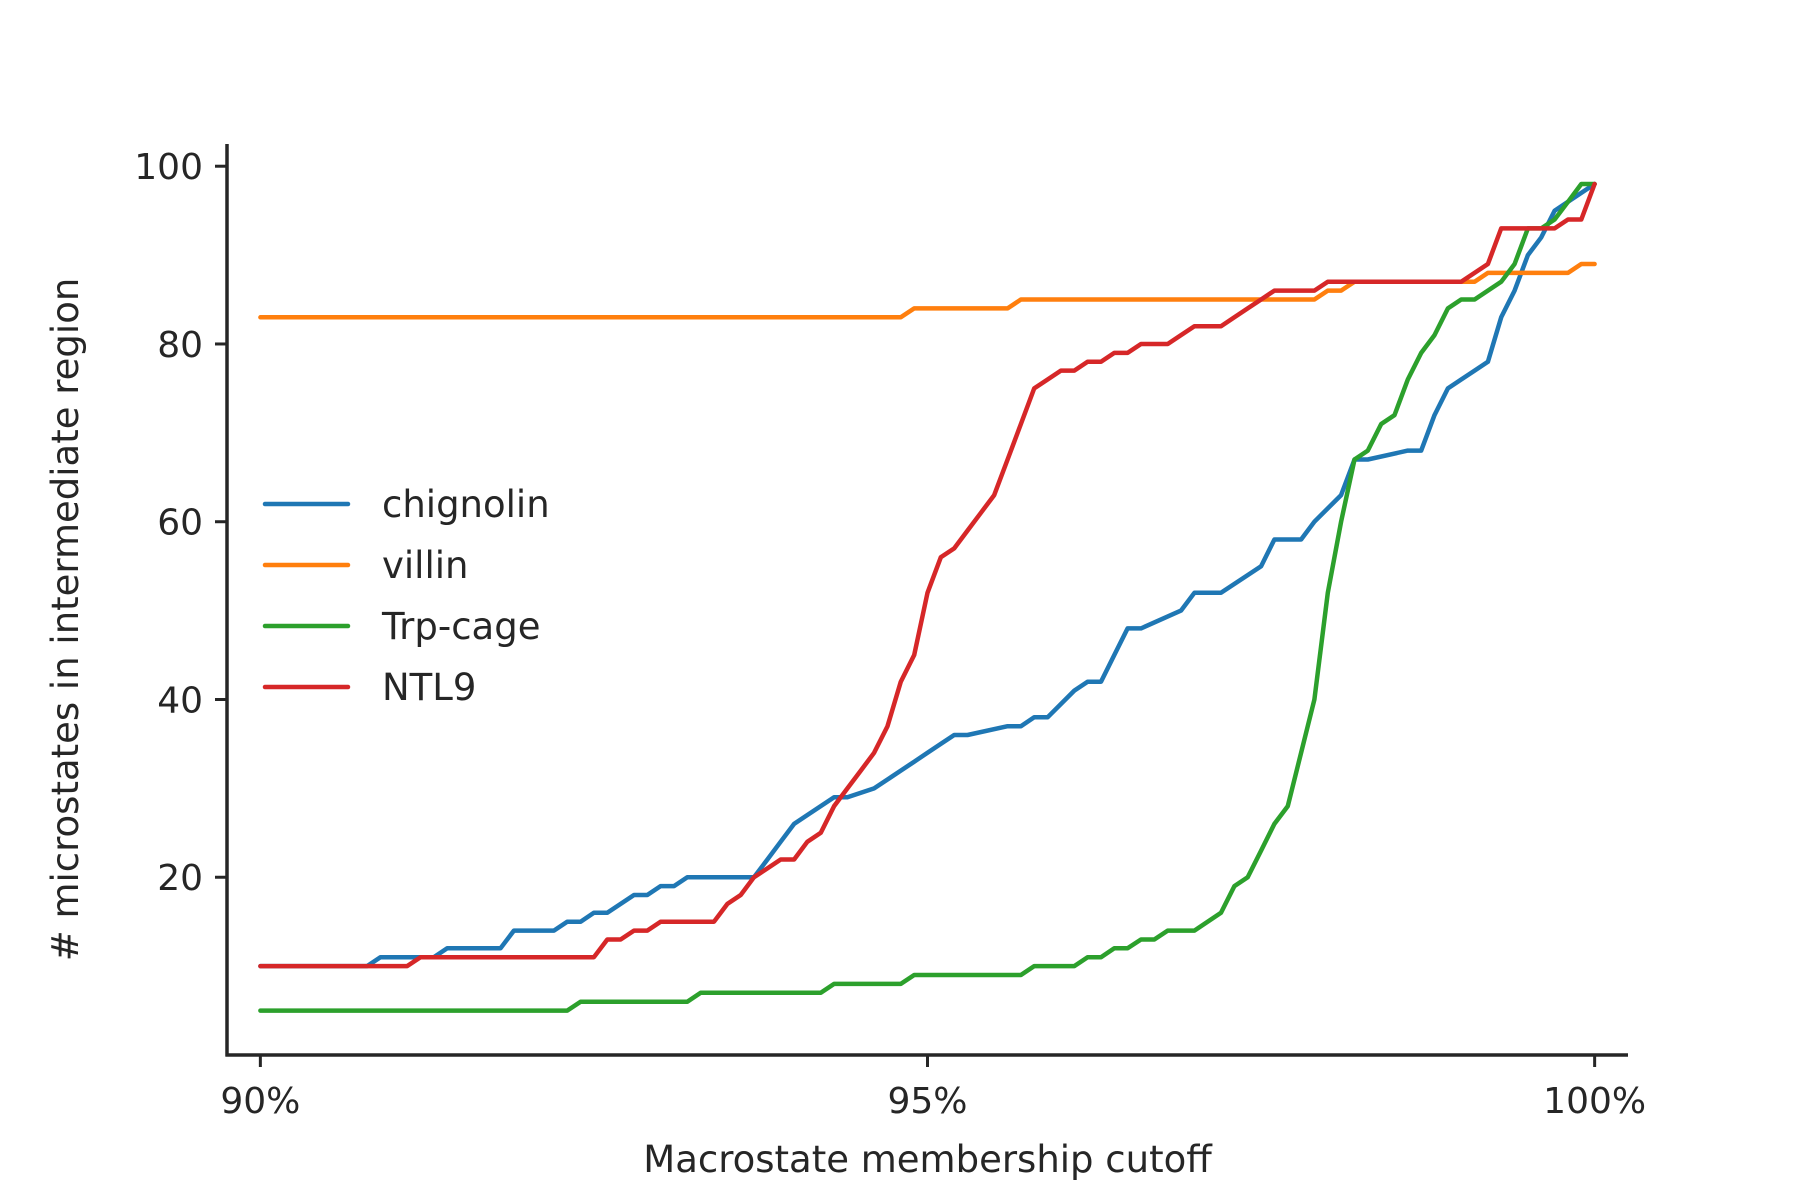 Image resolution: width=1800 pixels, height=1200 pixels. Describe the element at coordinates (928, 1159) in the screenshot. I see `x-axis-title: Macrostate membership cutoff` at that location.